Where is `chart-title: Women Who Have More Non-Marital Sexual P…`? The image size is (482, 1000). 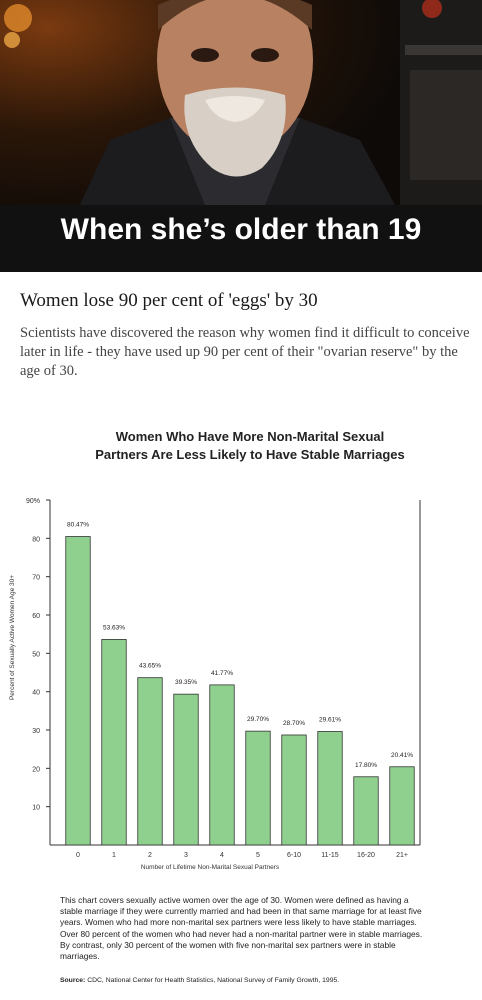
chart-title: Women Who Have More Non-Marital Sexual P… is located at coordinates (250, 446).